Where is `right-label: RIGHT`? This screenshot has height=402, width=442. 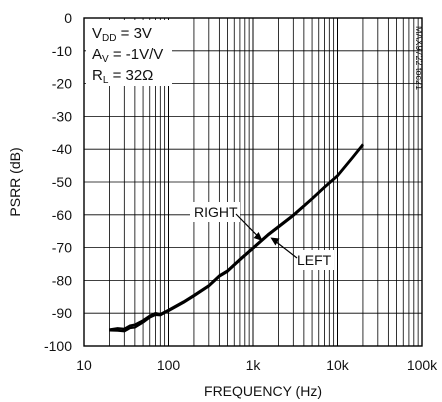 right-label: RIGHT is located at coordinates (216, 212).